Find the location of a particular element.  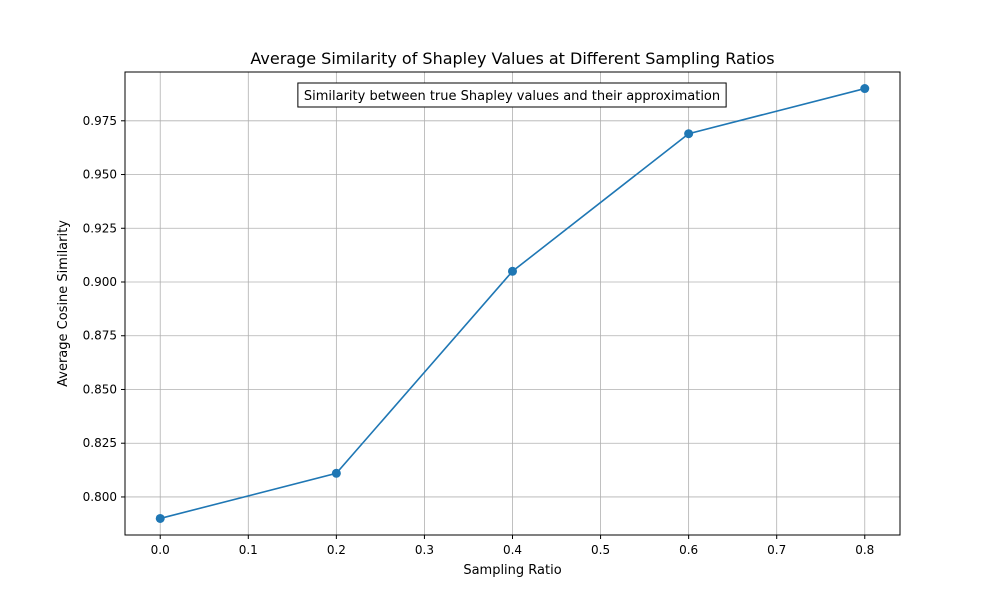

y-tick-label: 0.925 is located at coordinates (100, 228).